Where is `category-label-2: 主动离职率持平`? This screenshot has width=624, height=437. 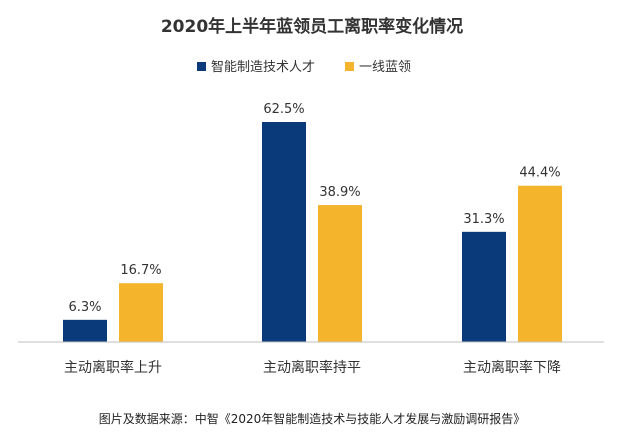
category-label-2: 主动离职率持平 is located at coordinates (312, 367).